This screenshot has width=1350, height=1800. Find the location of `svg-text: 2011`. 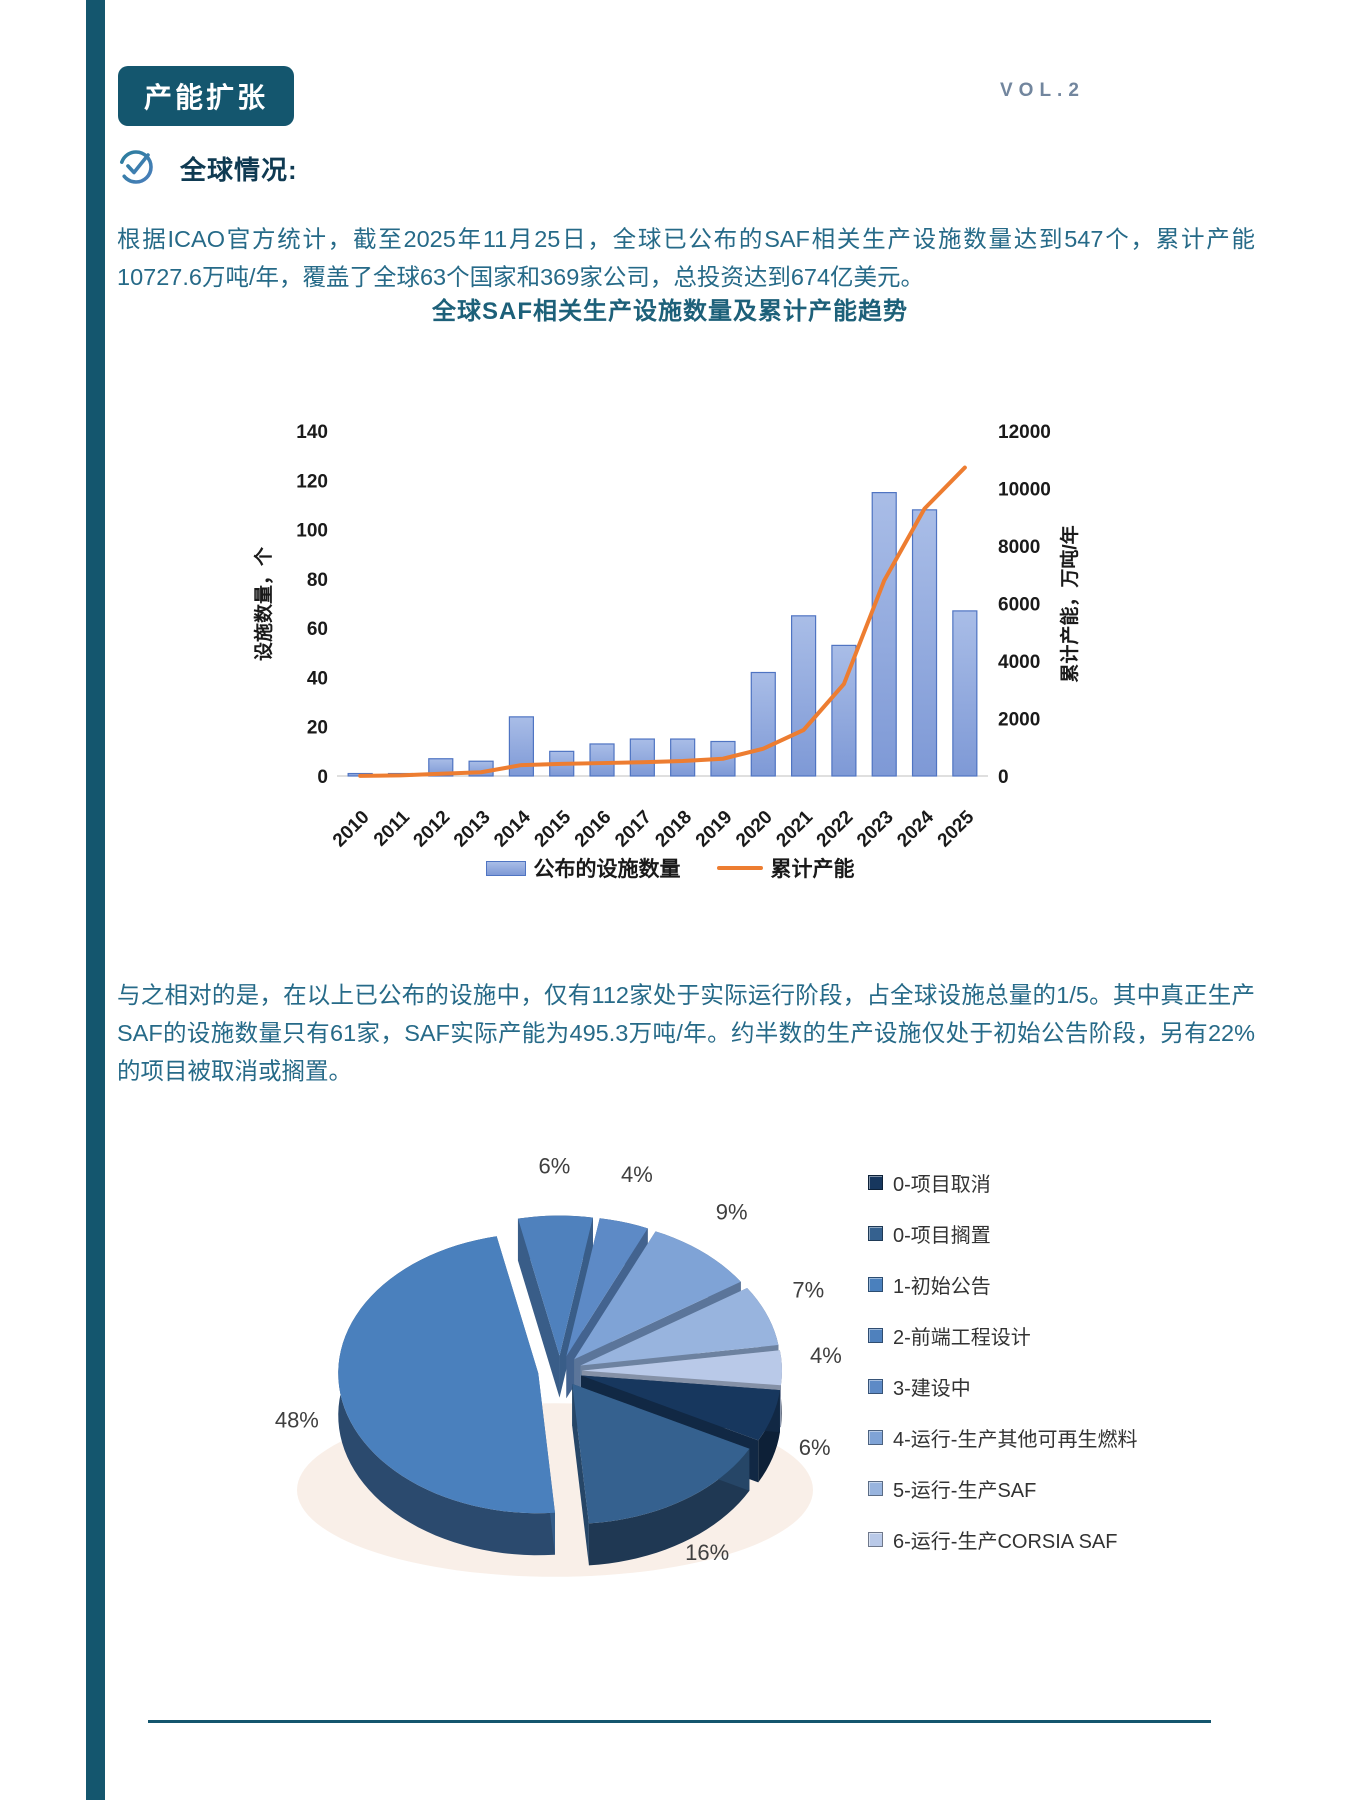

svg-text: 2011 is located at coordinates (392, 827).